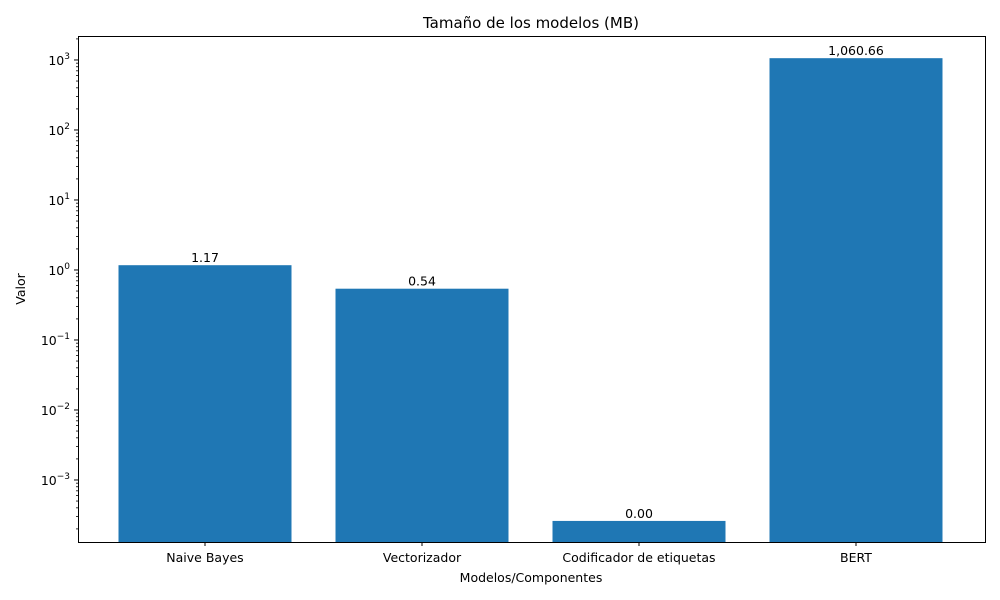  Describe the element at coordinates (422, 281) in the screenshot. I see `data-label-1: 0.54` at that location.